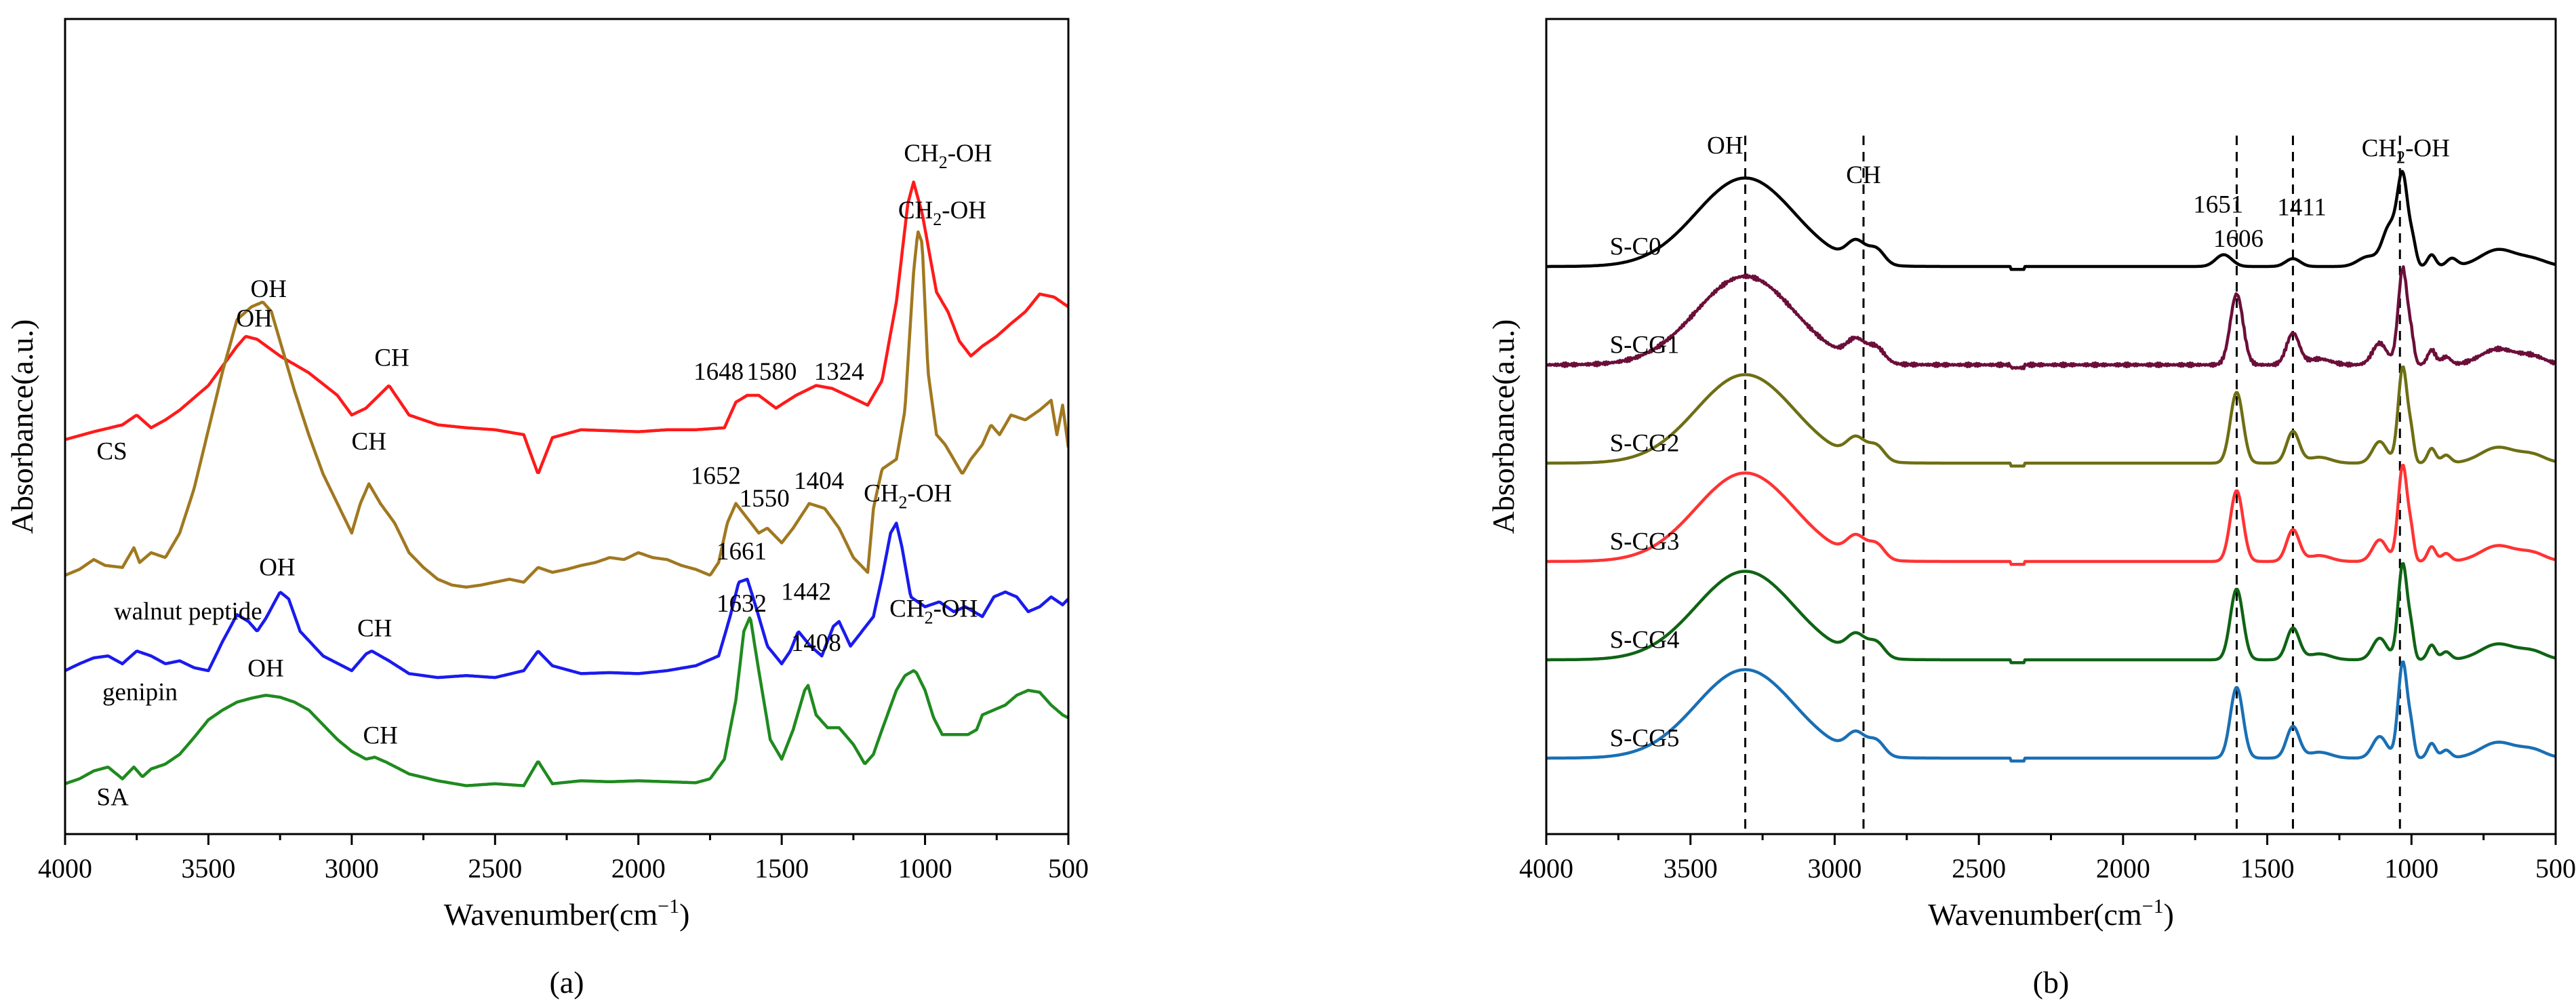  What do you see at coordinates (1645, 640) in the screenshot?
I see `series-label: S-CG4` at bounding box center [1645, 640].